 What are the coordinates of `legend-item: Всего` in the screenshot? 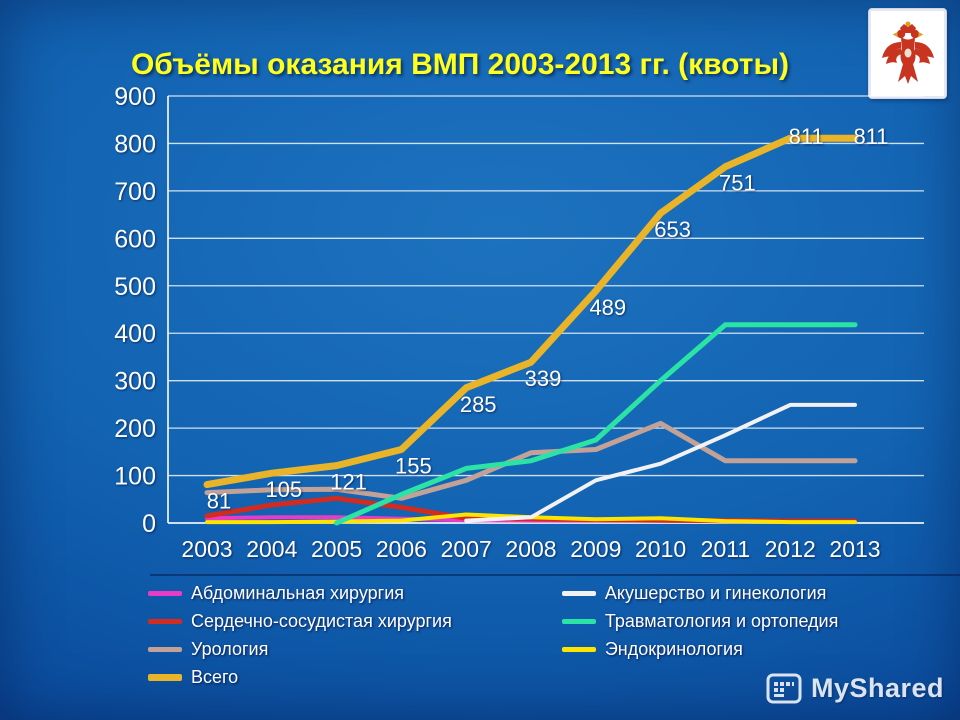 It's located at (300, 677).